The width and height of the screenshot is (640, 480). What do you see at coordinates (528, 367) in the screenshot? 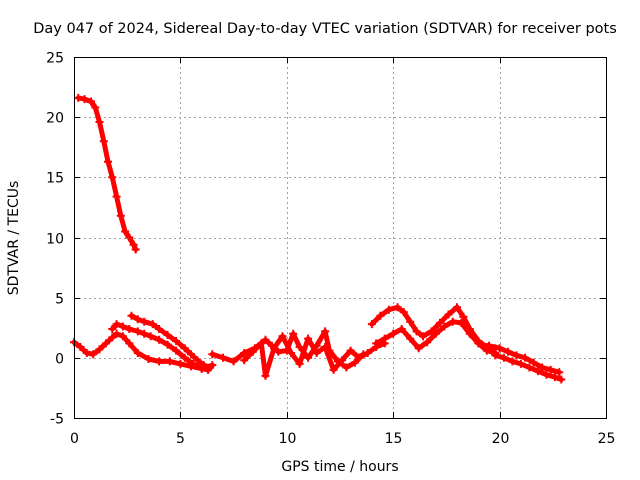
I see `series-sat-j` at bounding box center [528, 367].